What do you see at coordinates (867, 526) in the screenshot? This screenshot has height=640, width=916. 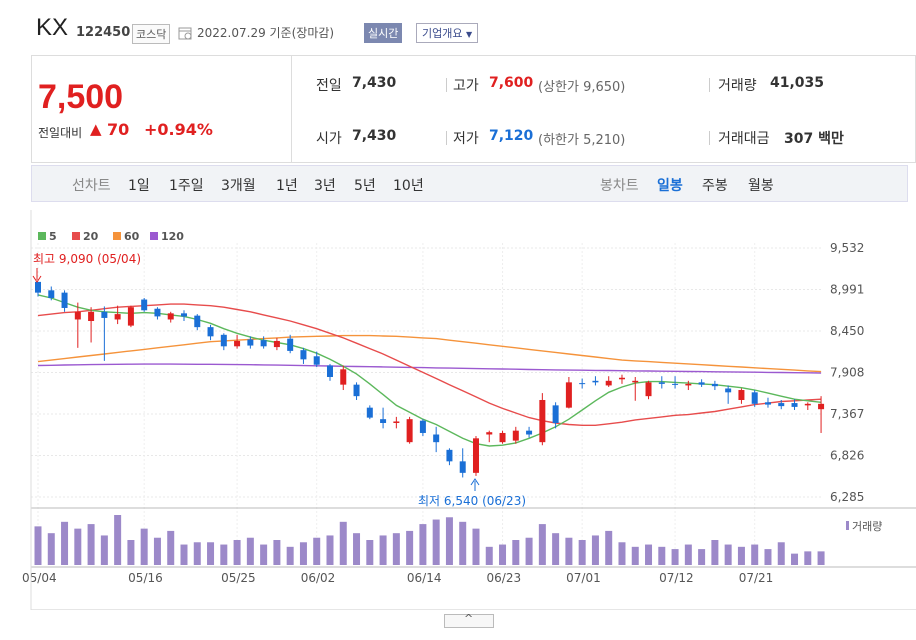 I see `volume-legend-label: 거래량` at bounding box center [867, 526].